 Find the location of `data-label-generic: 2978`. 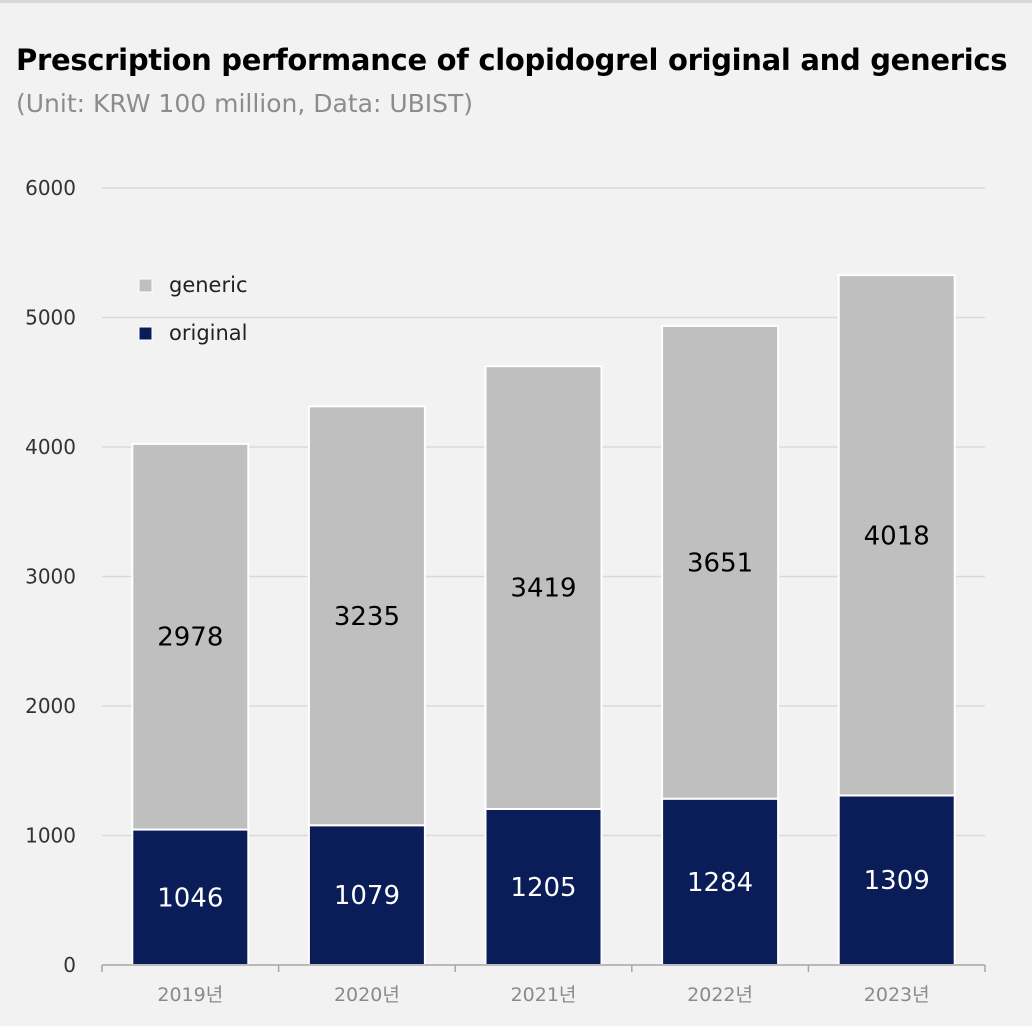

data-label-generic: 2978 is located at coordinates (190, 638).